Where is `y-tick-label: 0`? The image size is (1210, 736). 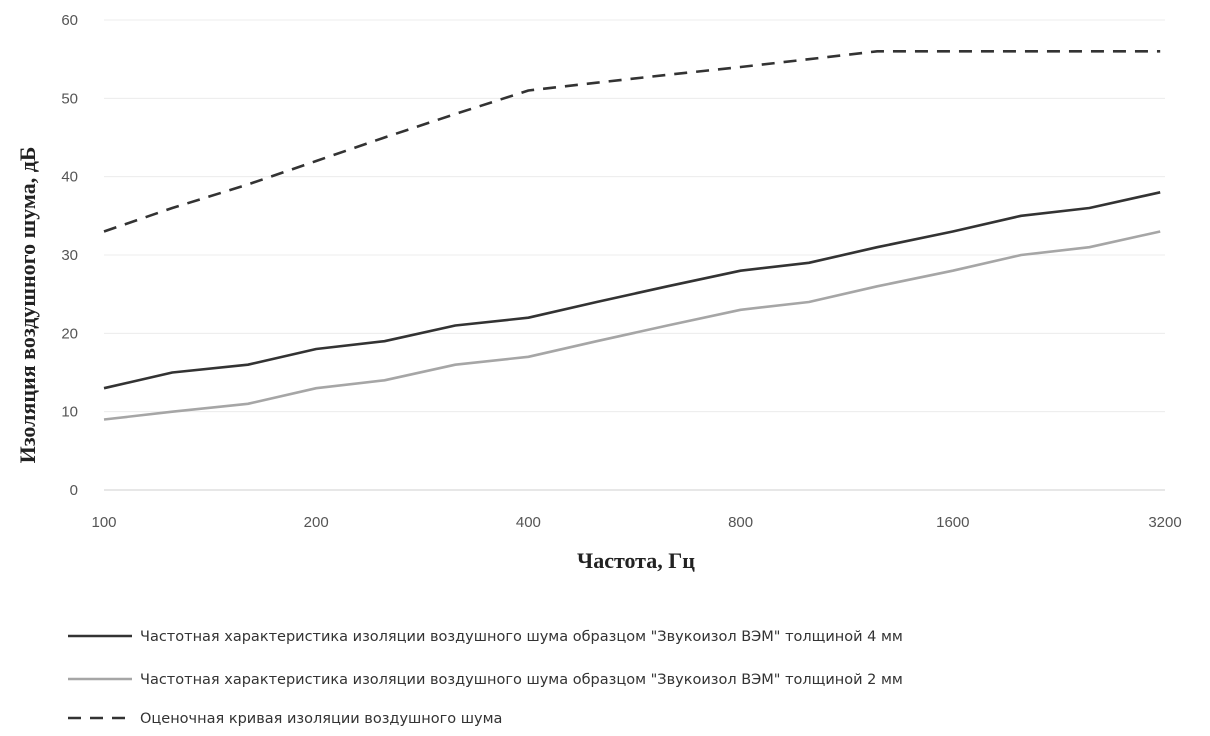
y-tick-label: 0 is located at coordinates (74, 490).